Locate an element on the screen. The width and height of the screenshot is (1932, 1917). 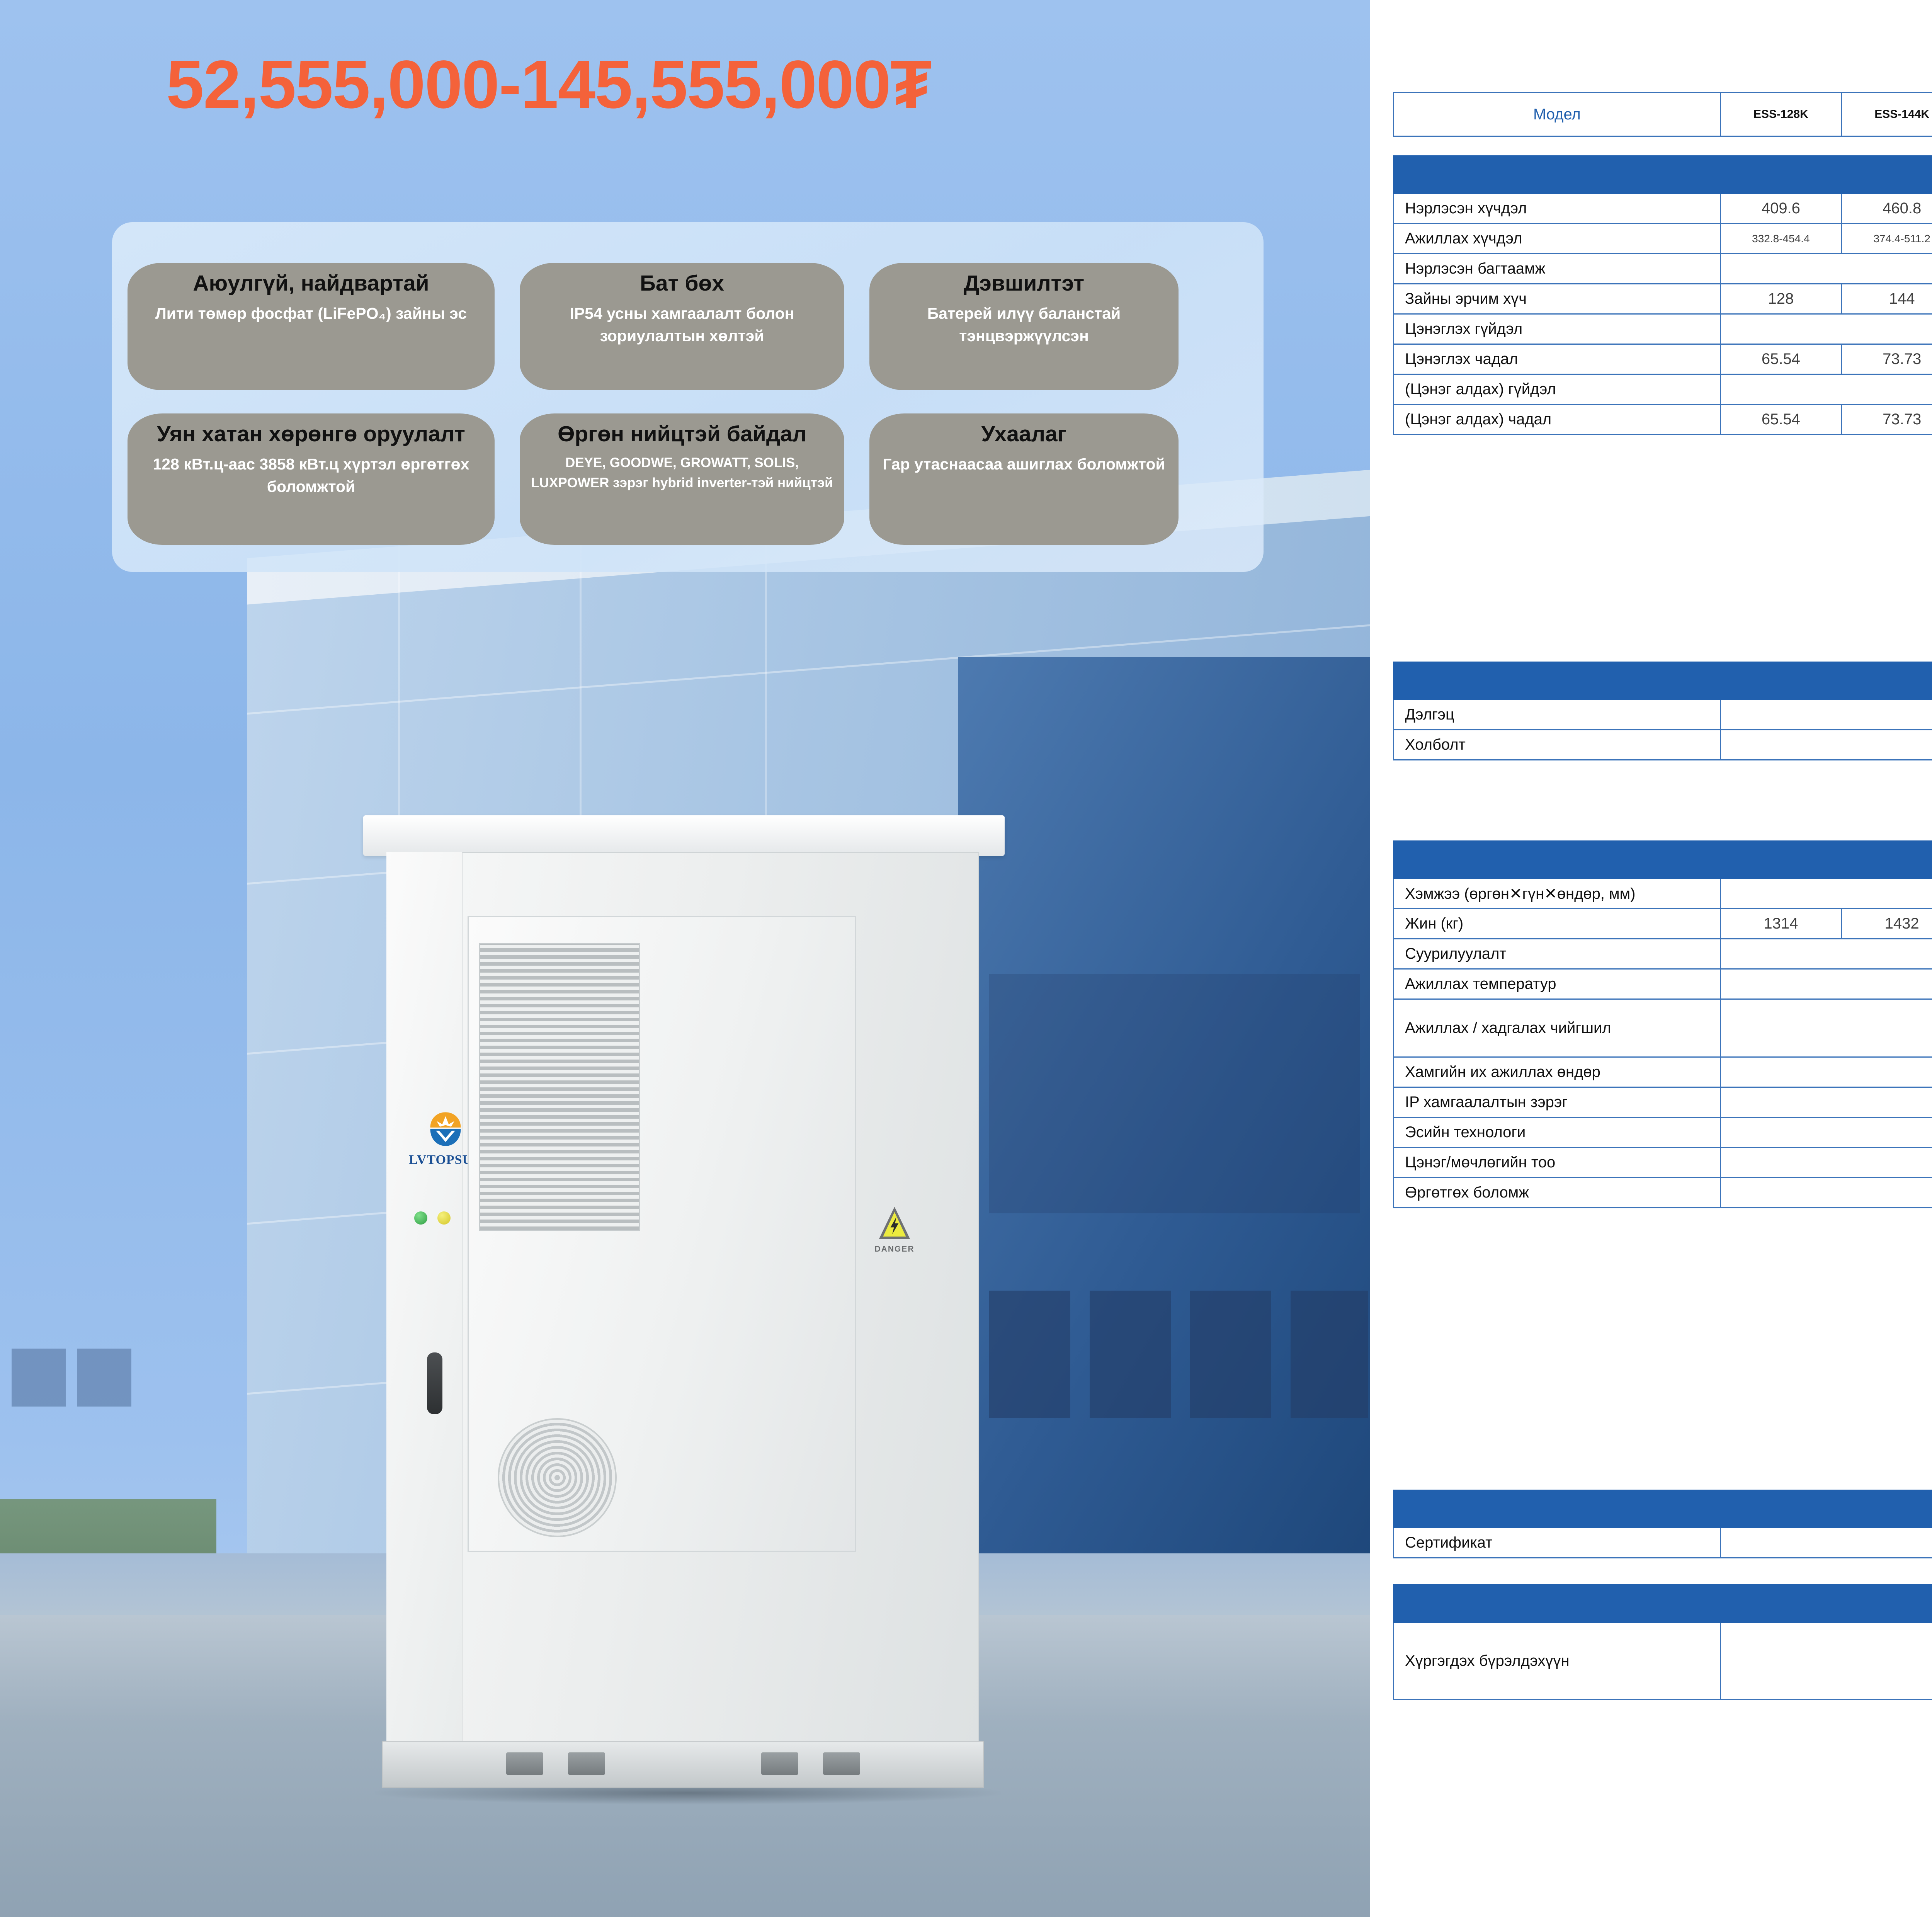
section-title: Үзүүлэлт is located at coordinates (1662, 175).